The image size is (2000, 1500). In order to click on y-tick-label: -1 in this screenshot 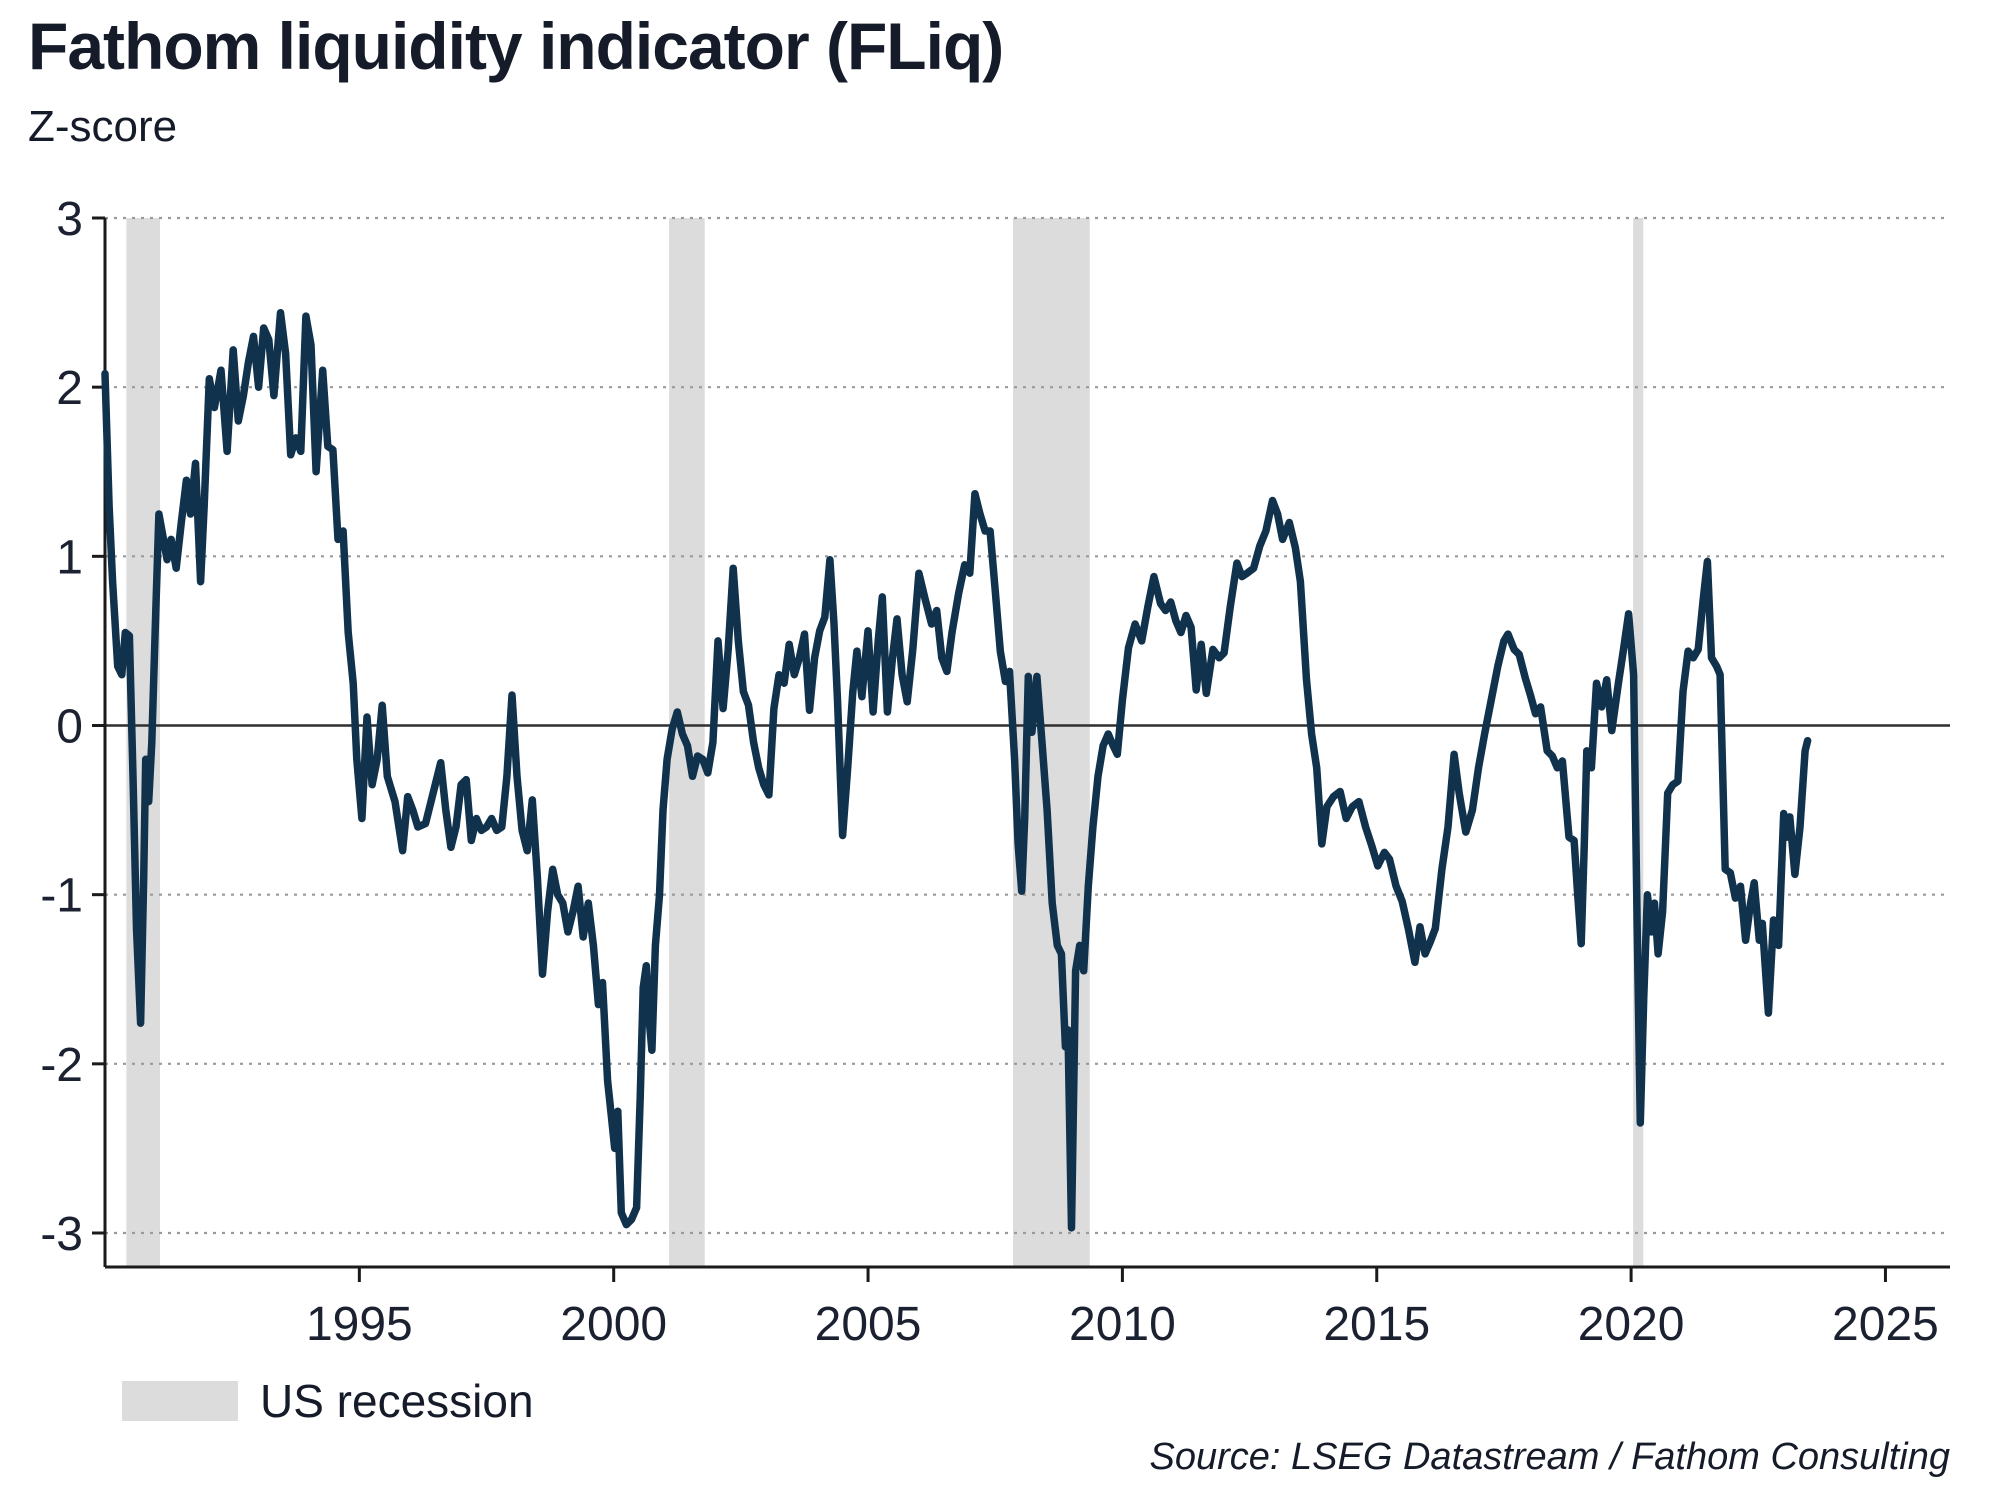, I will do `click(61, 896)`.